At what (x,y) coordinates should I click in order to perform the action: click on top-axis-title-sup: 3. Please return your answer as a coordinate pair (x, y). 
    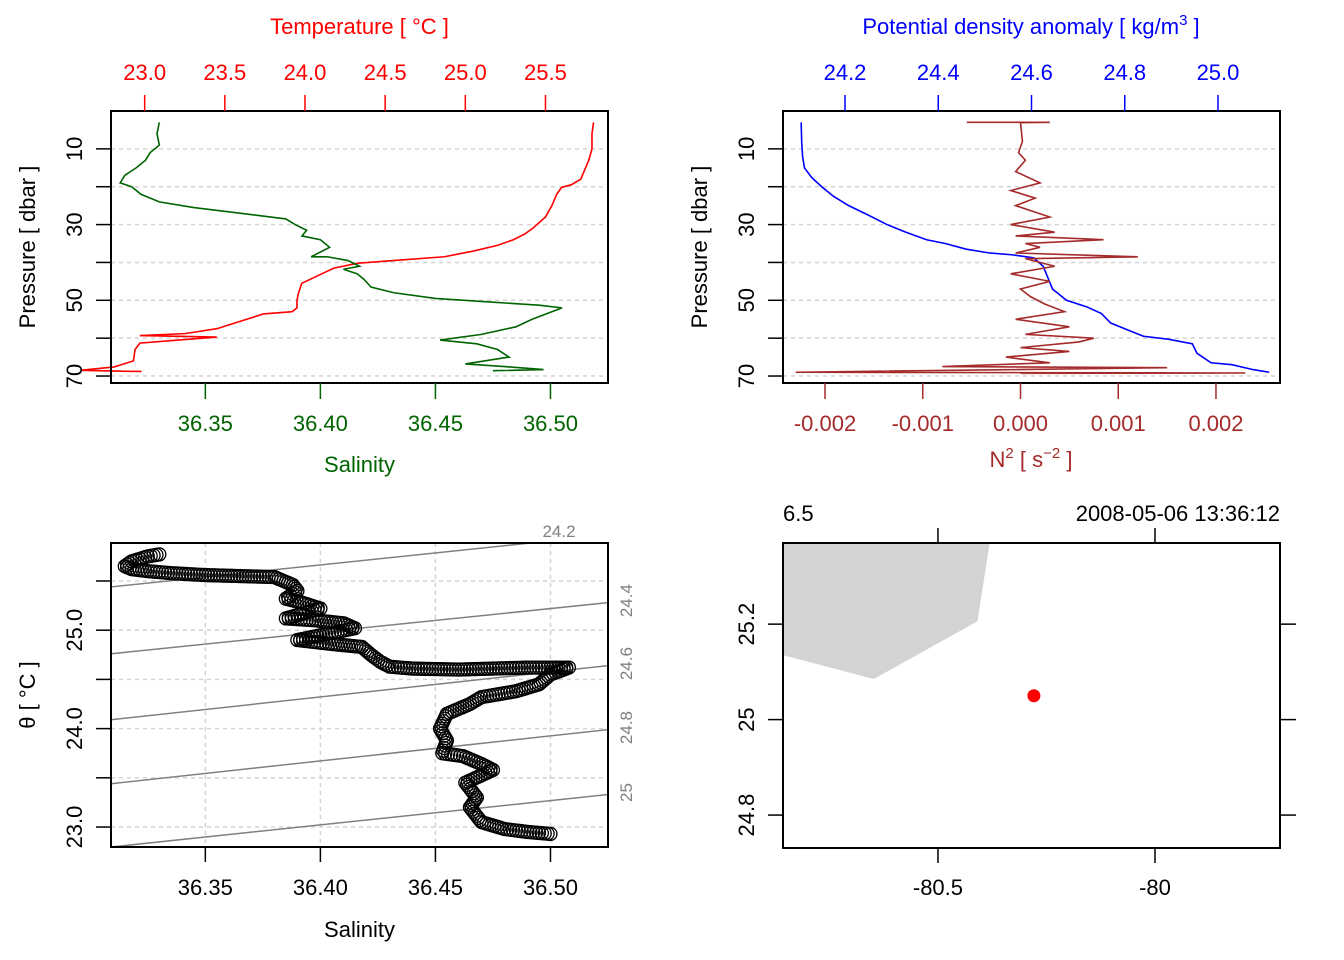
    Looking at the image, I should click on (1183, 20).